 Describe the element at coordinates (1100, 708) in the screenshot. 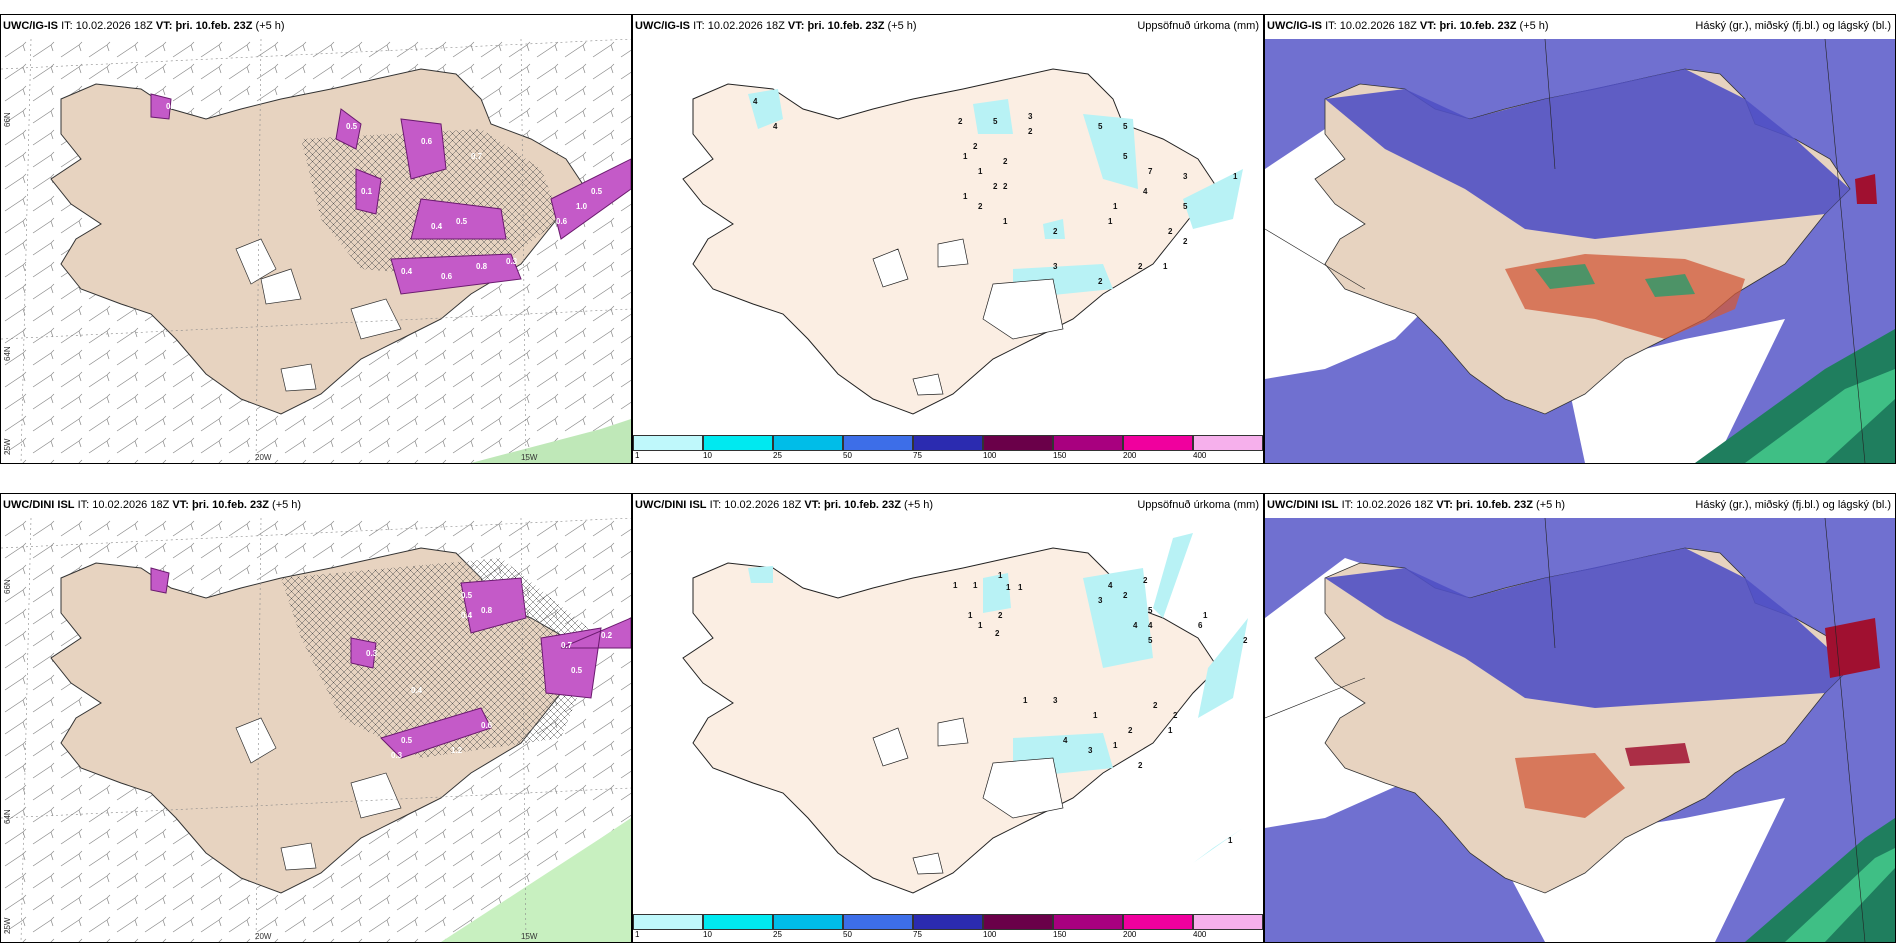

I see `precip-value-labels: 1 1 1 1 1 1 1 2 2 4 2 3 2 5 4 4 5 6 1 2` at that location.